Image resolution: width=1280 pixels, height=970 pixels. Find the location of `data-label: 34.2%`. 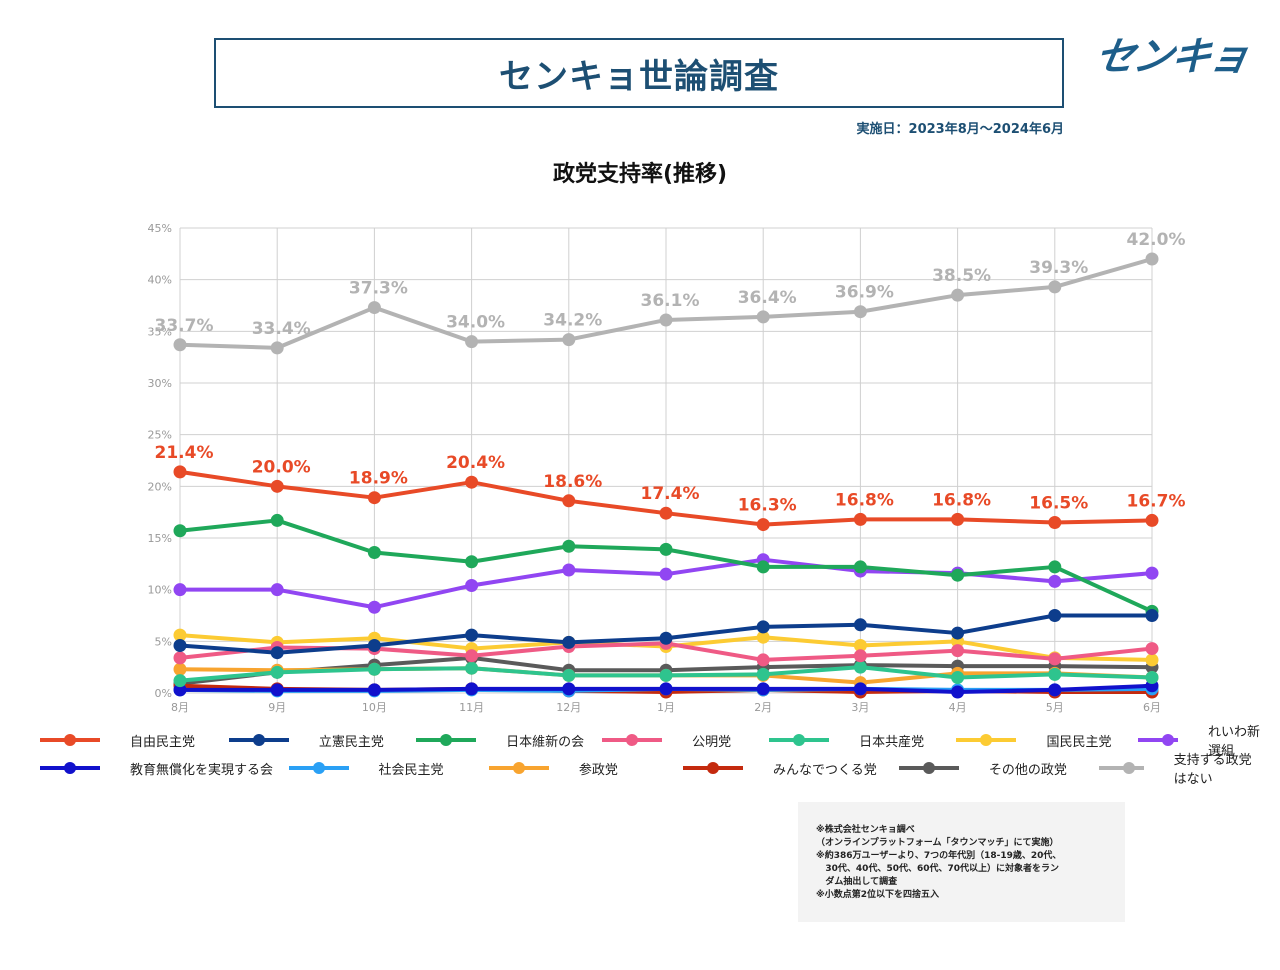

data-label: 34.2% is located at coordinates (572, 321).